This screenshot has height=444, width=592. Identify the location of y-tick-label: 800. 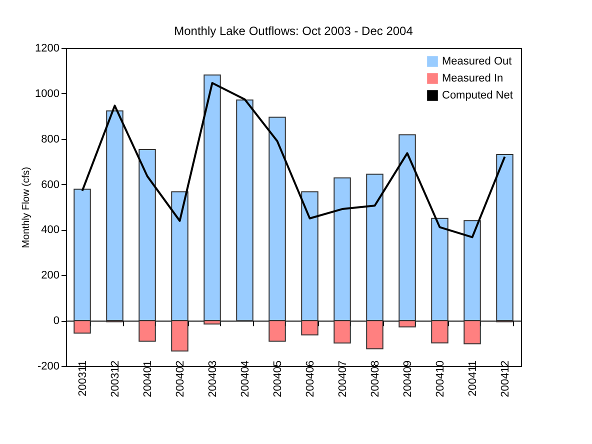
(50, 139).